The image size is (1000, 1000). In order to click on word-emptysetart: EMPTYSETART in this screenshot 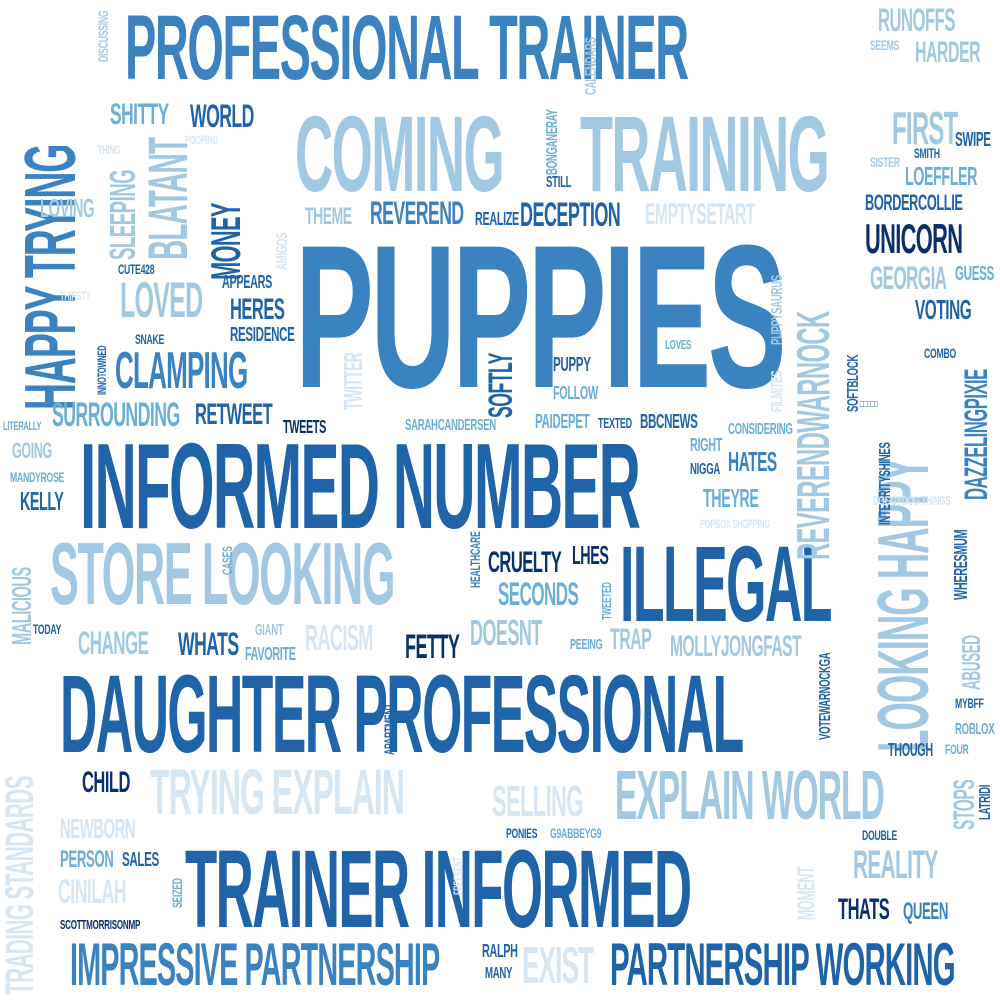, I will do `click(700, 214)`.